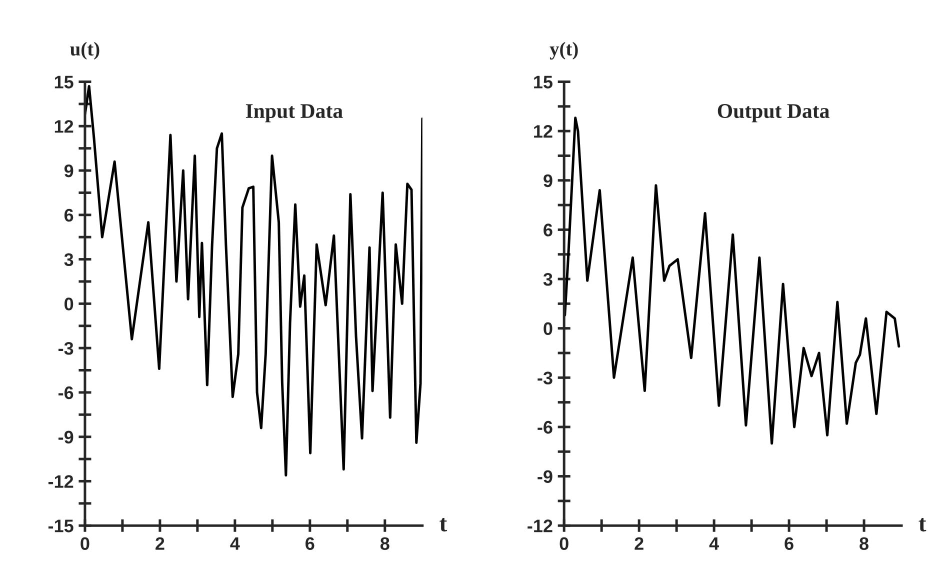 The height and width of the screenshot is (584, 944). Describe the element at coordinates (85, 51) in the screenshot. I see `y-axis-title: u(t)` at that location.